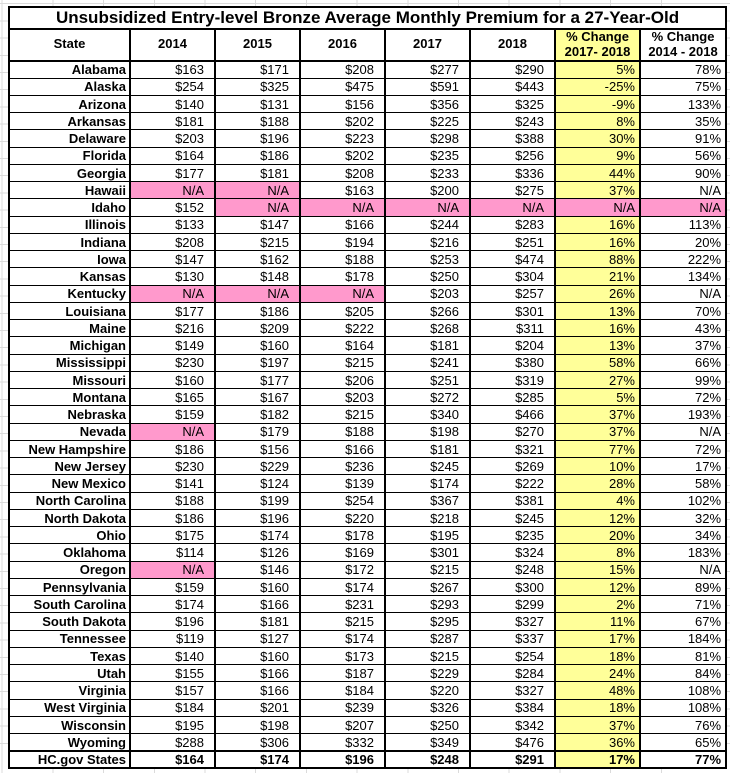  Describe the element at coordinates (69, 656) in the screenshot. I see `state-cell: Texas` at that location.